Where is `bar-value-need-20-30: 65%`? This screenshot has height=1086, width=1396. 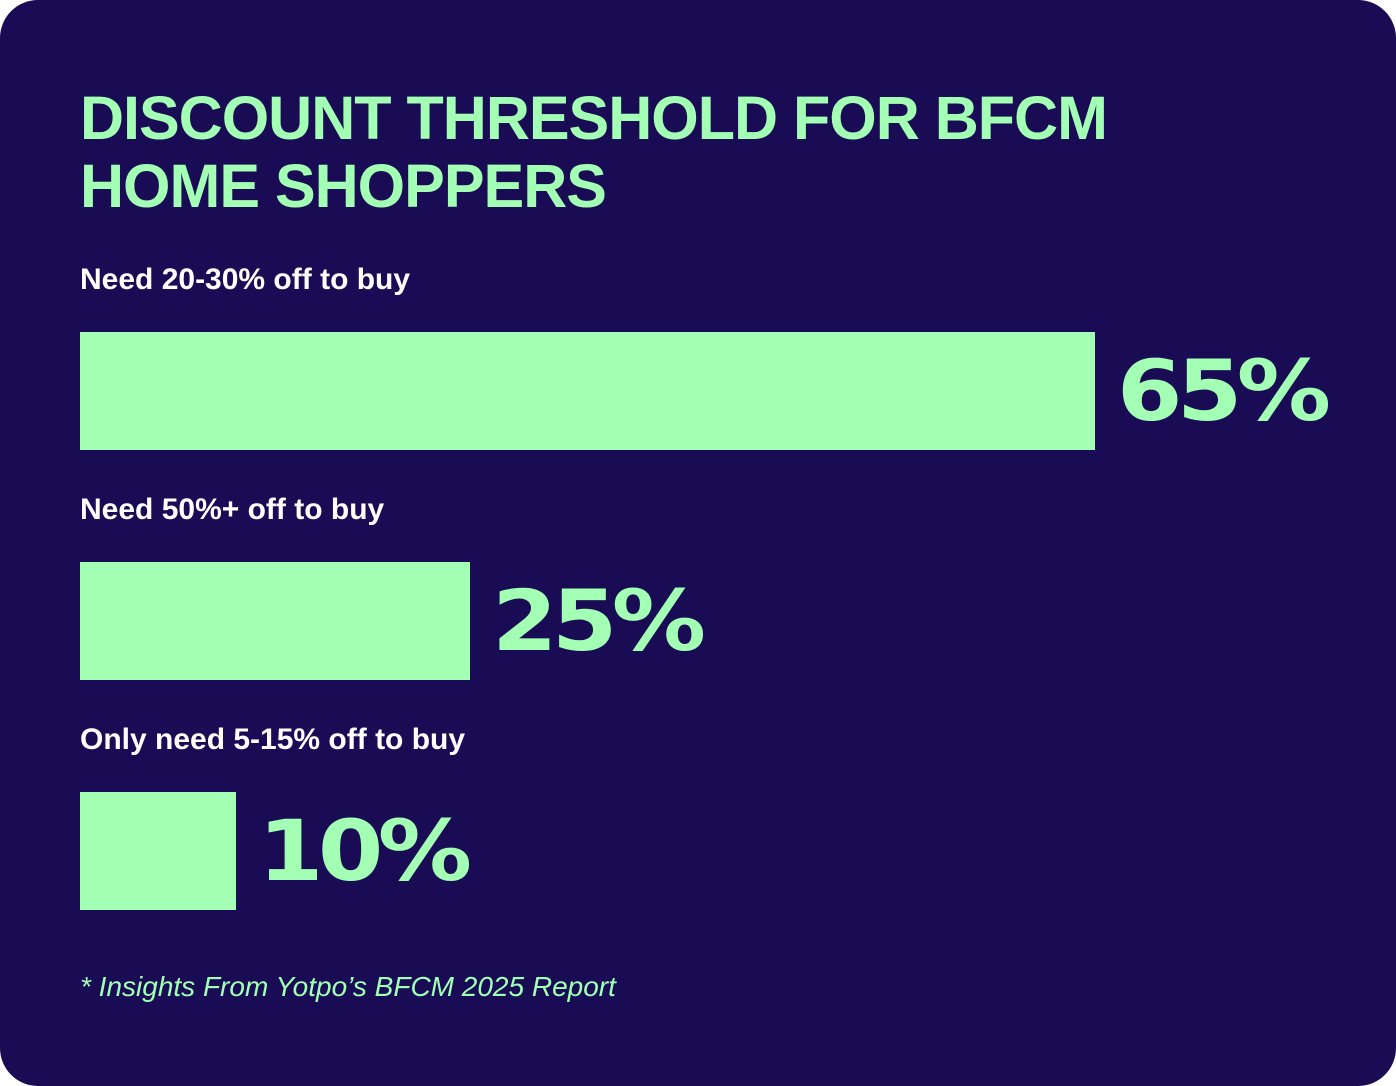
bar-value-need-20-30: 65% is located at coordinates (1224, 391).